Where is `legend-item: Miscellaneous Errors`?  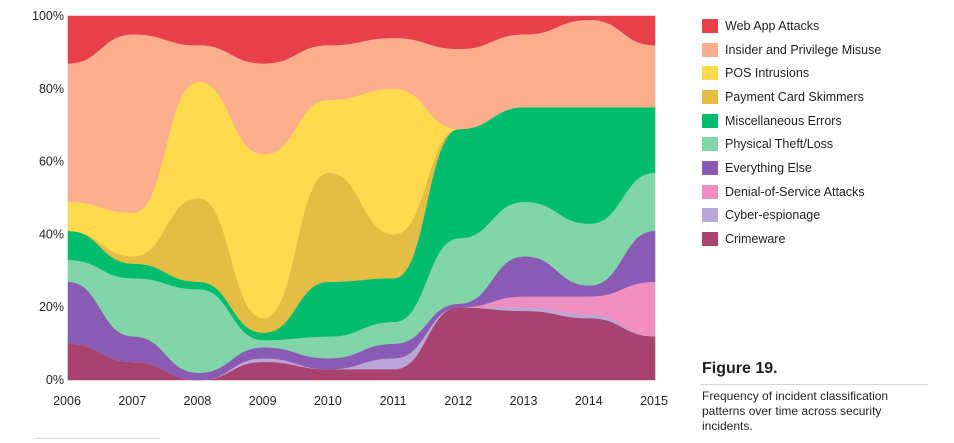 legend-item: Miscellaneous Errors is located at coordinates (791, 121).